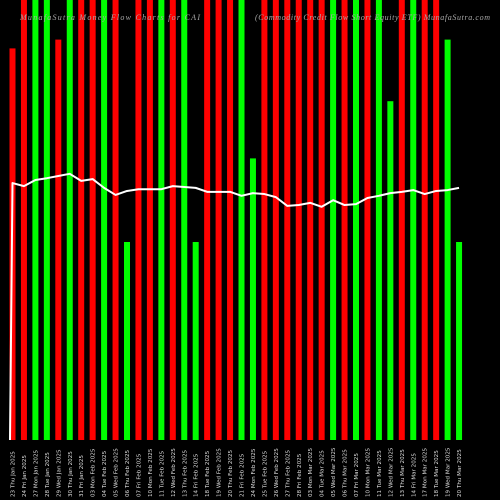  Describe the element at coordinates (346, 473) in the screenshot. I see `date-label: 06 Thu Mar 2025` at that location.